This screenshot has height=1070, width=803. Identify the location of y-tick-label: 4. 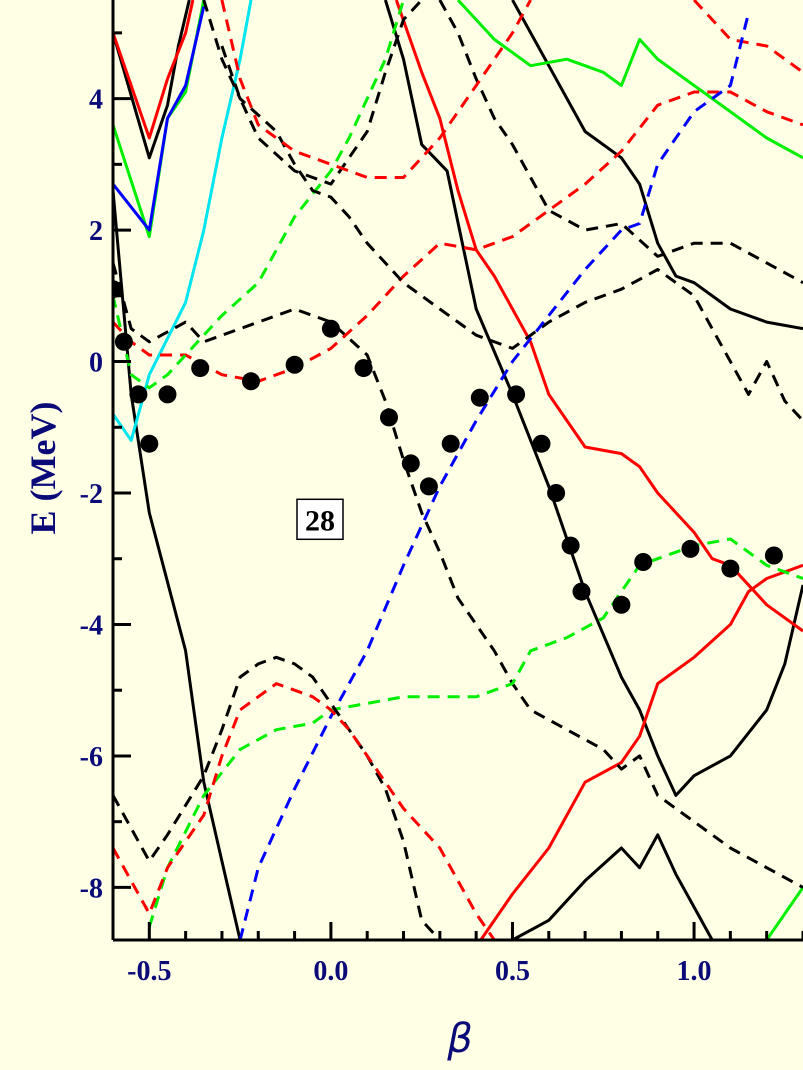
(96, 100).